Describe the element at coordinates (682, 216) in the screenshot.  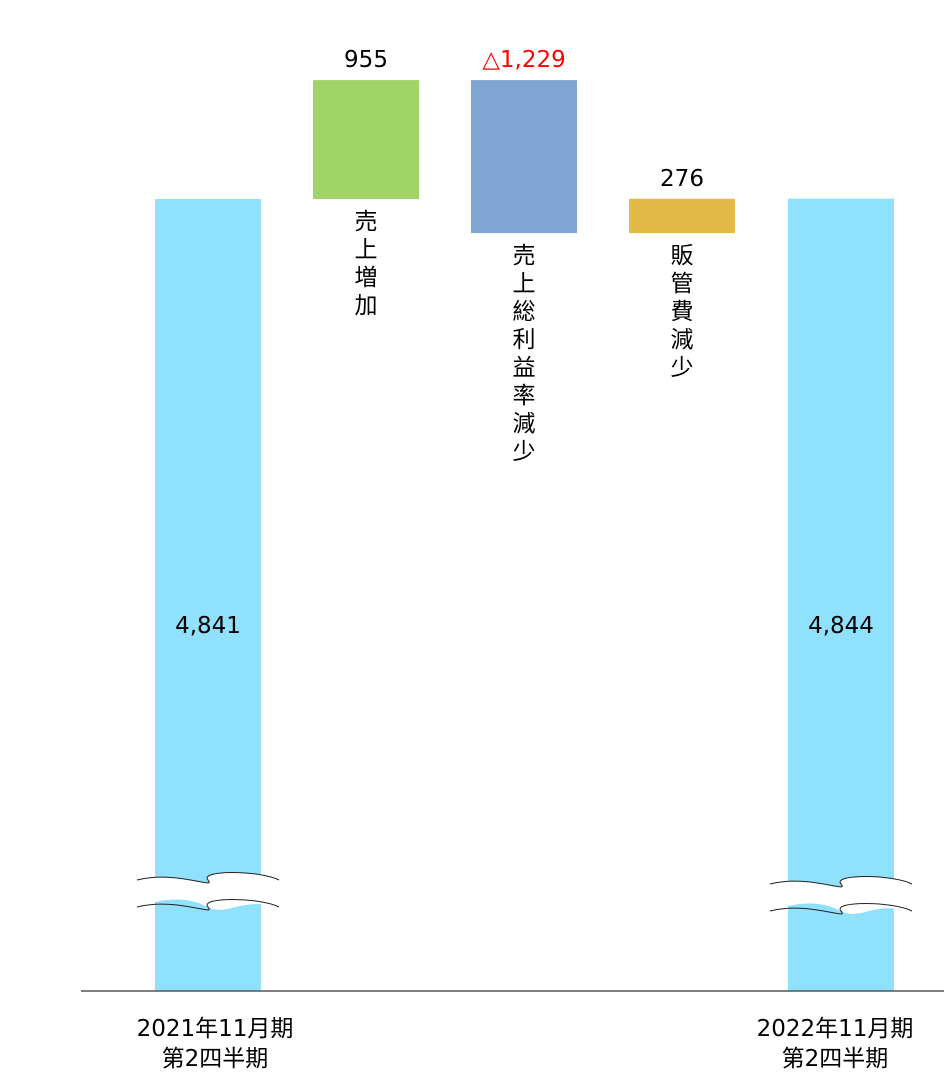
I see `bar-sga` at that location.